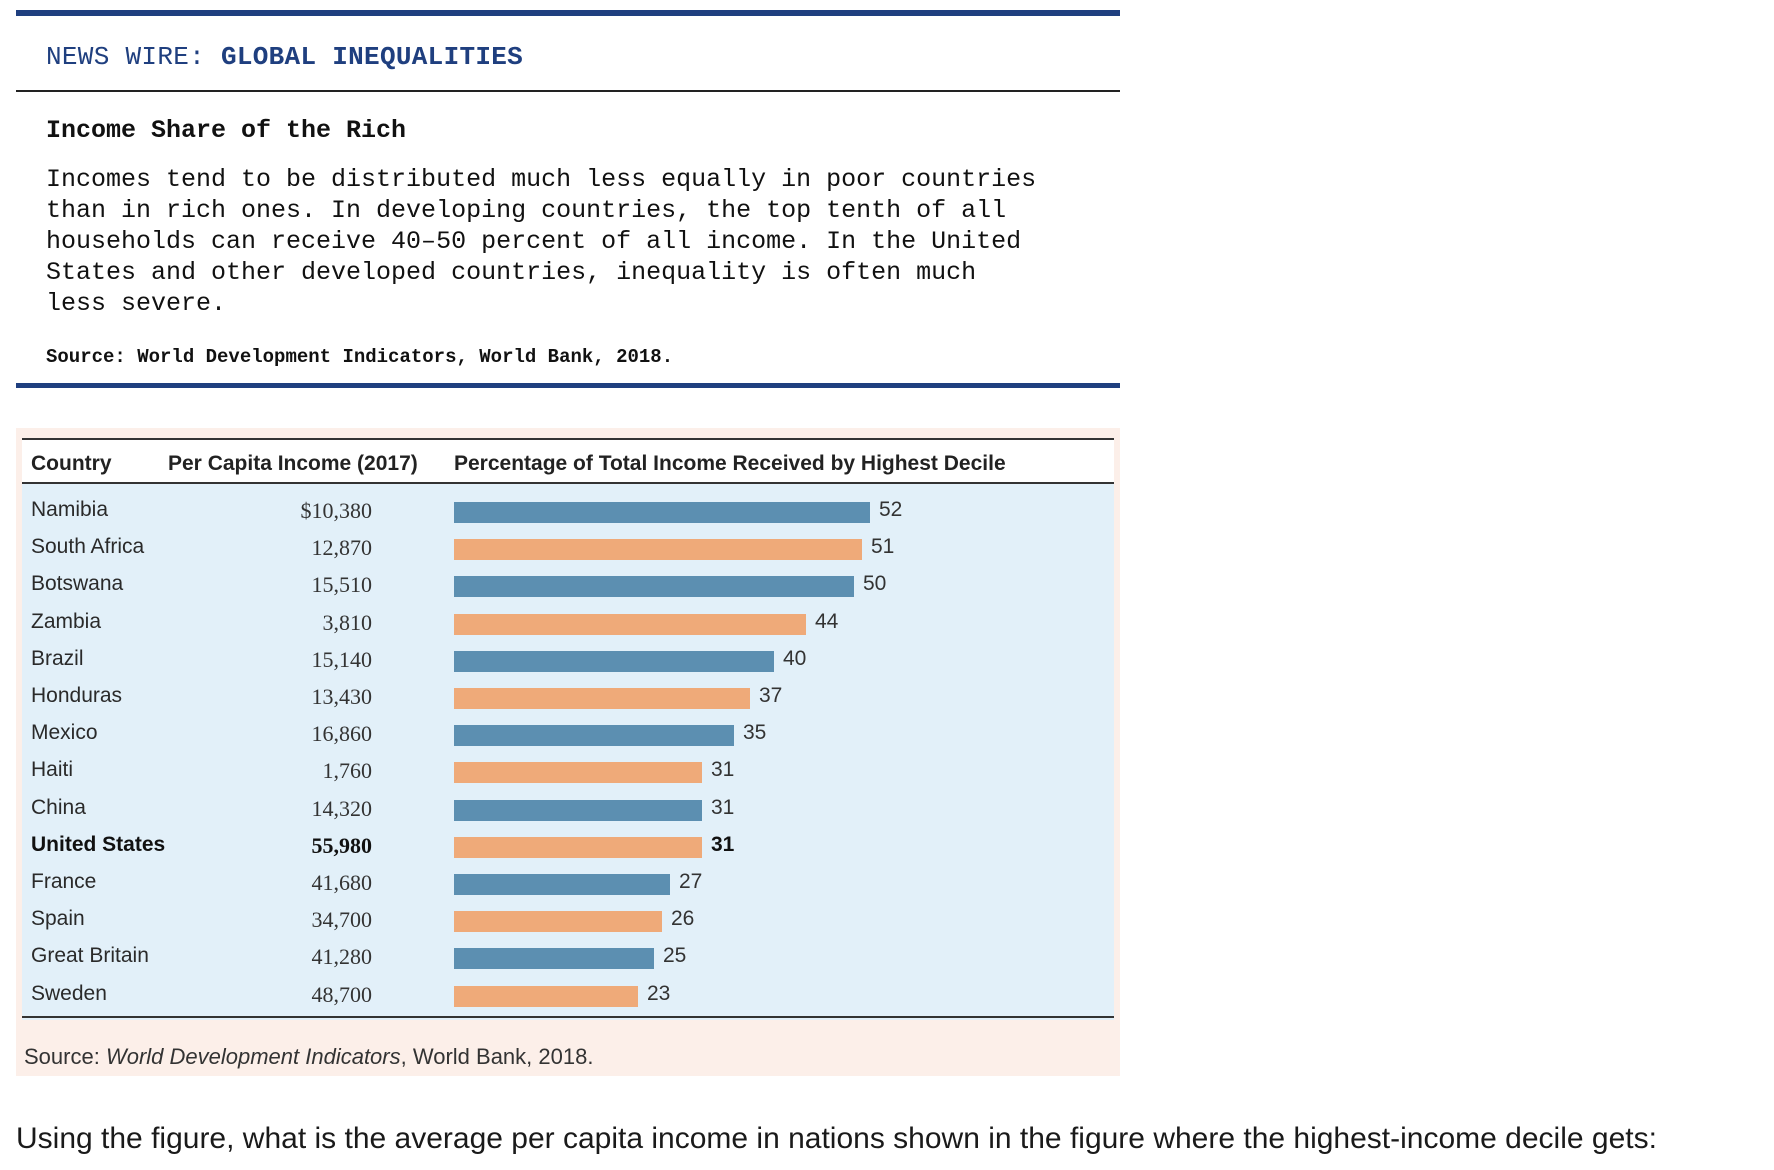 The image size is (1774, 1170). What do you see at coordinates (342, 920) in the screenshot?
I see `per-capita-income-value: 34,700` at bounding box center [342, 920].